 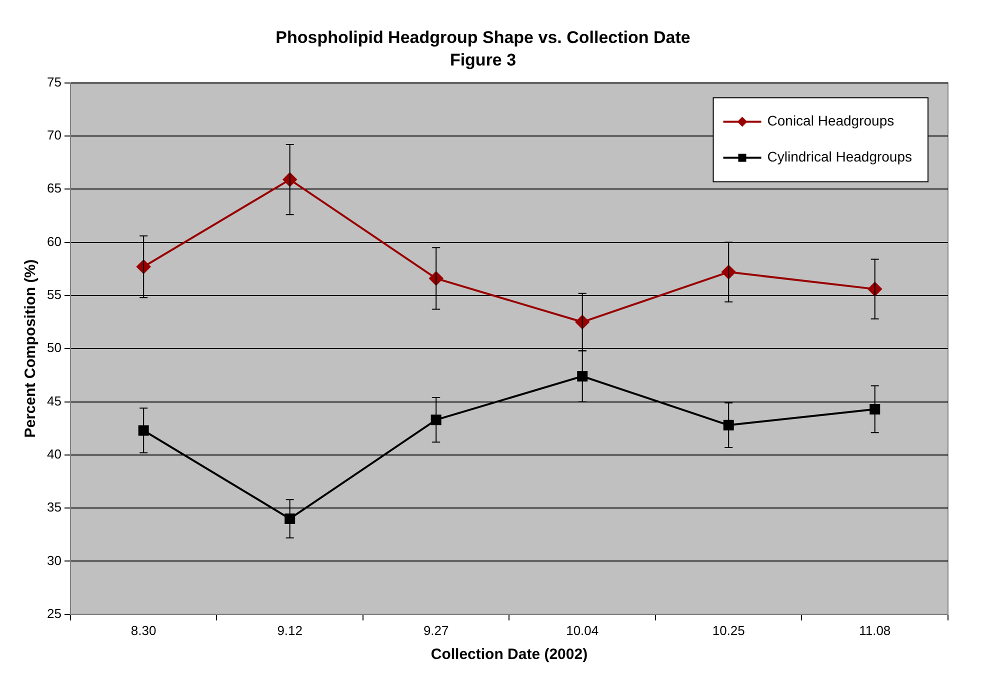 I want to click on y-tick-label: 75, so click(x=54, y=82).